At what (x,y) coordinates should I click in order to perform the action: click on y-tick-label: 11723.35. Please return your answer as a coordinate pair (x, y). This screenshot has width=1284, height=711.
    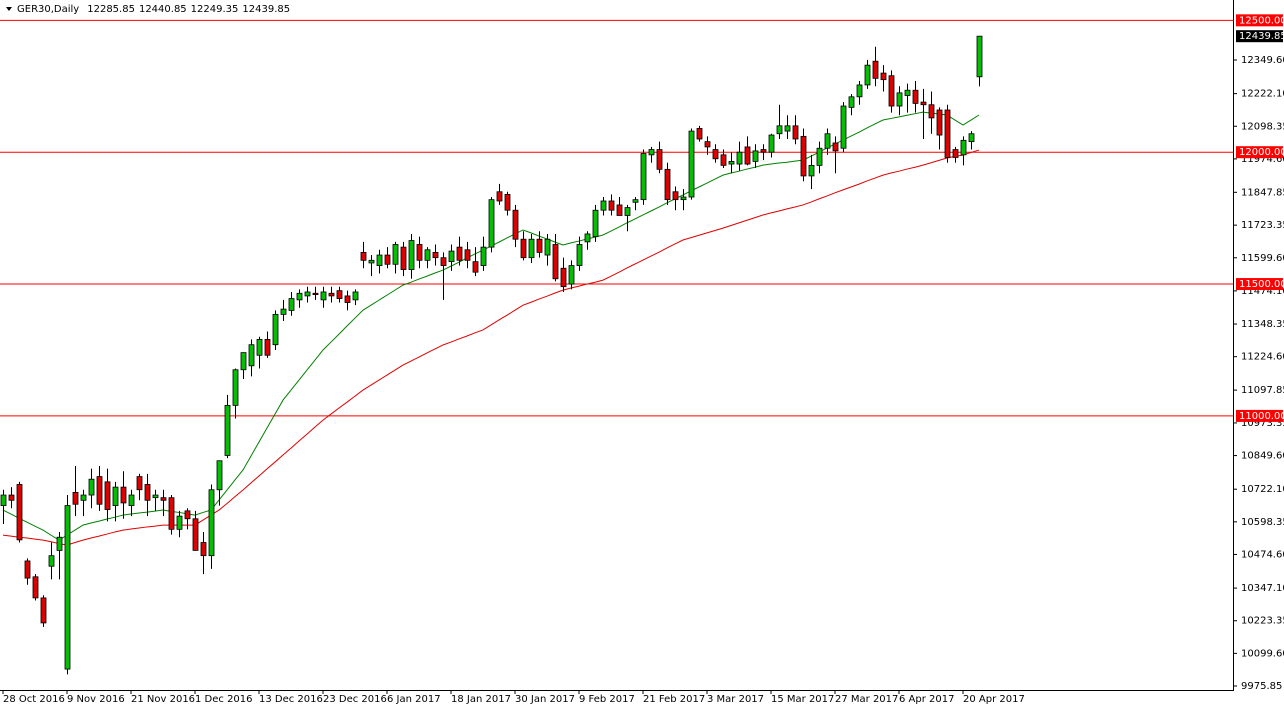
    Looking at the image, I should click on (1262, 225).